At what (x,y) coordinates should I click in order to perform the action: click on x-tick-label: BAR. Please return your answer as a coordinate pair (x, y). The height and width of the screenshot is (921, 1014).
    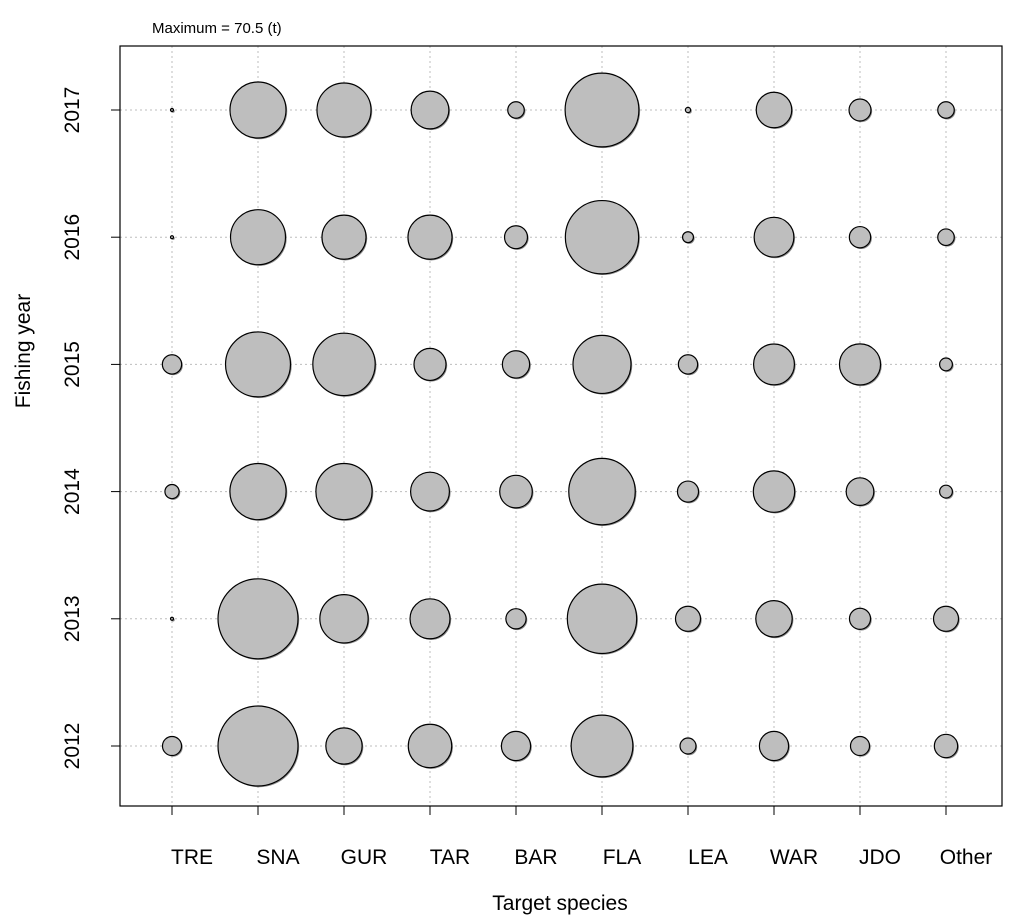
    Looking at the image, I should click on (535, 857).